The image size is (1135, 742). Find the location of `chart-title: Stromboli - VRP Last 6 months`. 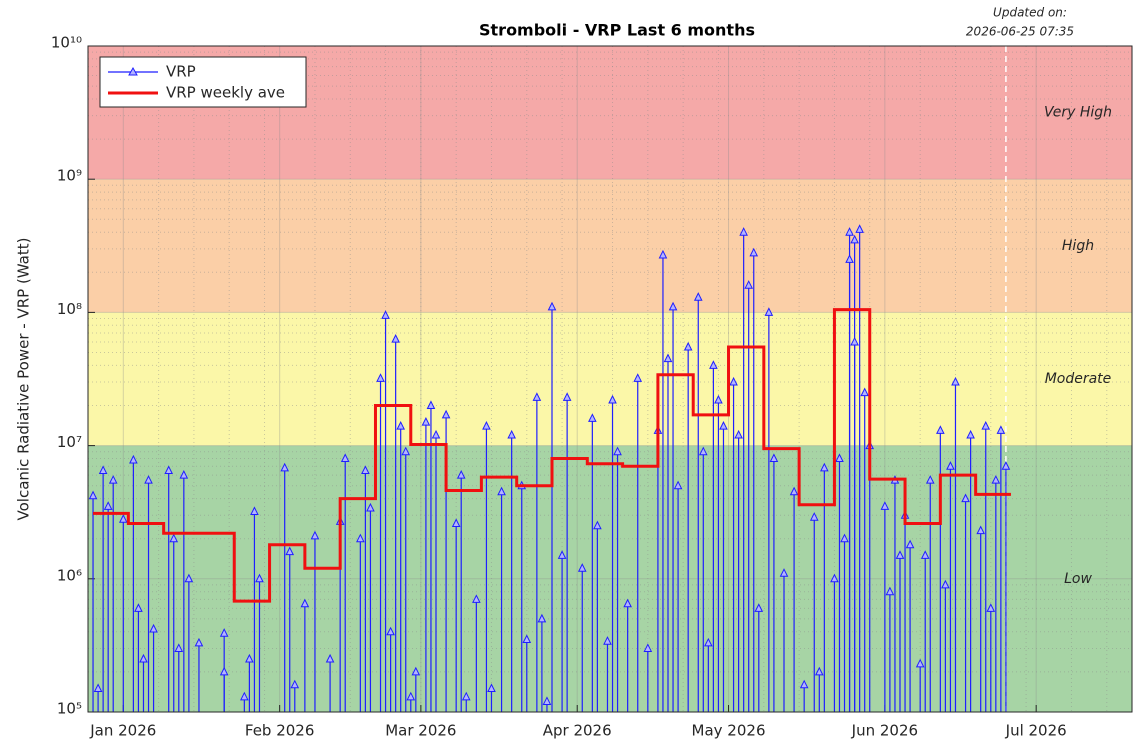

chart-title: Stromboli - VRP Last 6 months is located at coordinates (617, 30).